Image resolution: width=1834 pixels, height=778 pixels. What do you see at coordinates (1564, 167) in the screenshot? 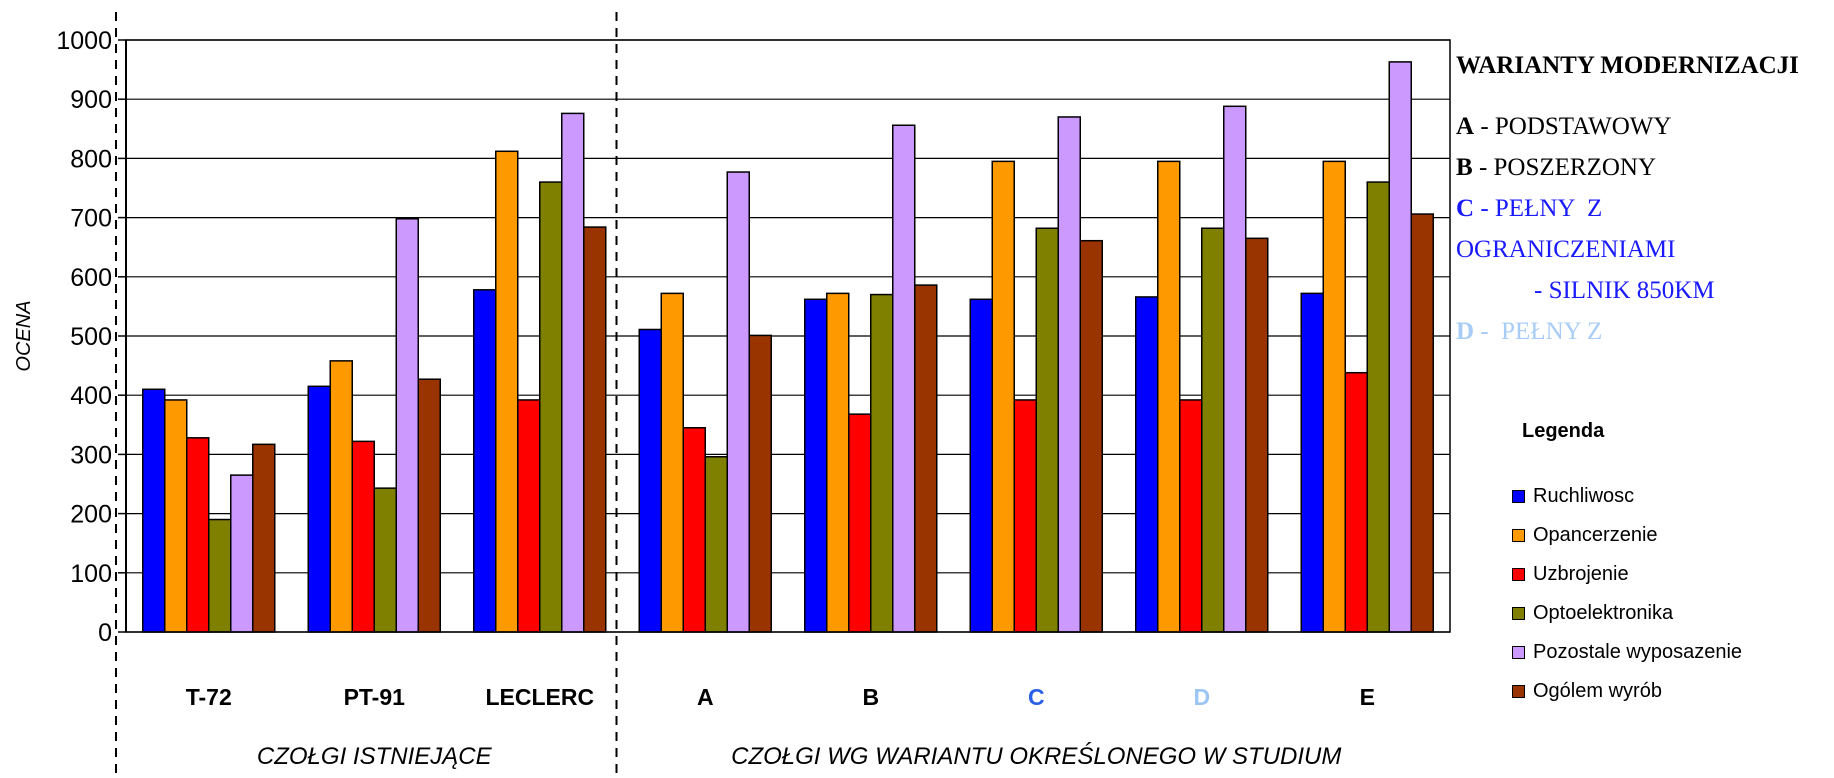
I see `variant-text: - POSZERZONY` at bounding box center [1564, 167].